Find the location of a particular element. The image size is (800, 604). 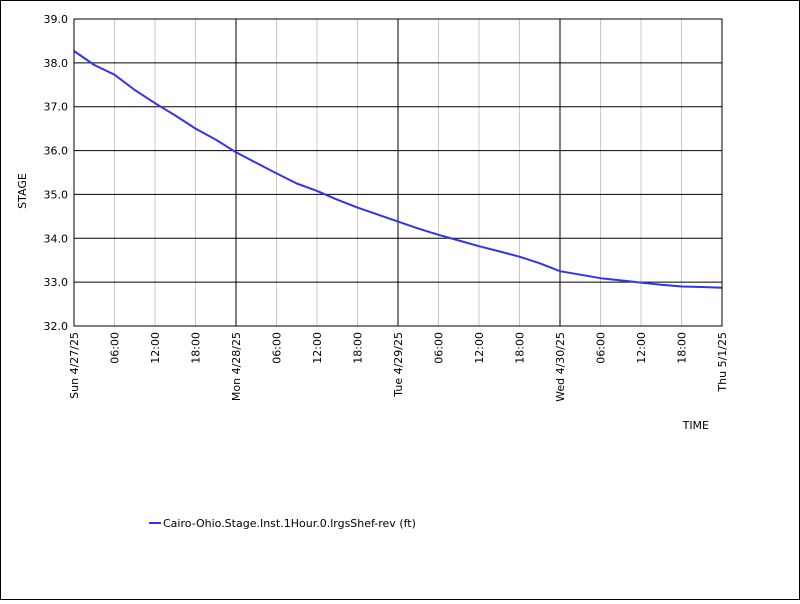

y-tick-label: 38.0 is located at coordinates (56, 63).